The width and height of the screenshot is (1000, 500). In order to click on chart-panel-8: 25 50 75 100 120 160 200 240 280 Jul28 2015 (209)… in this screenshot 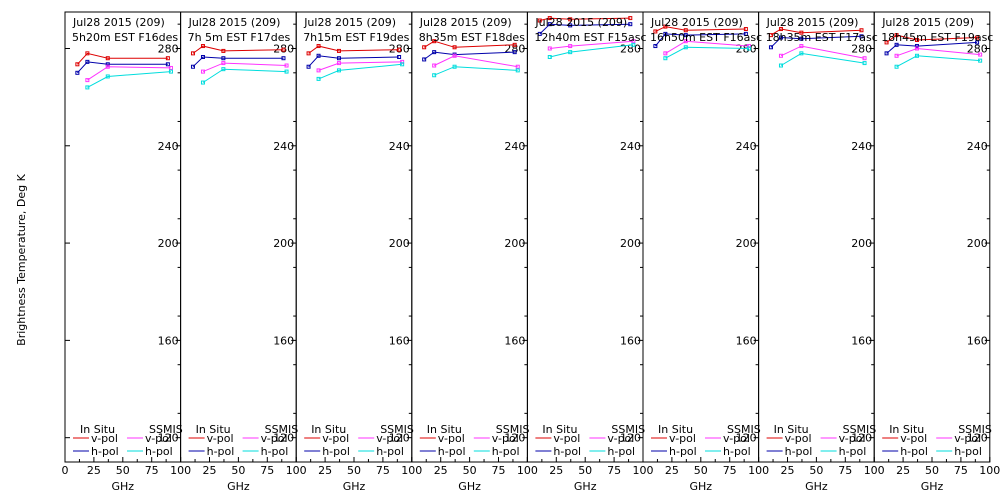, I will do `click(936, 252)`.